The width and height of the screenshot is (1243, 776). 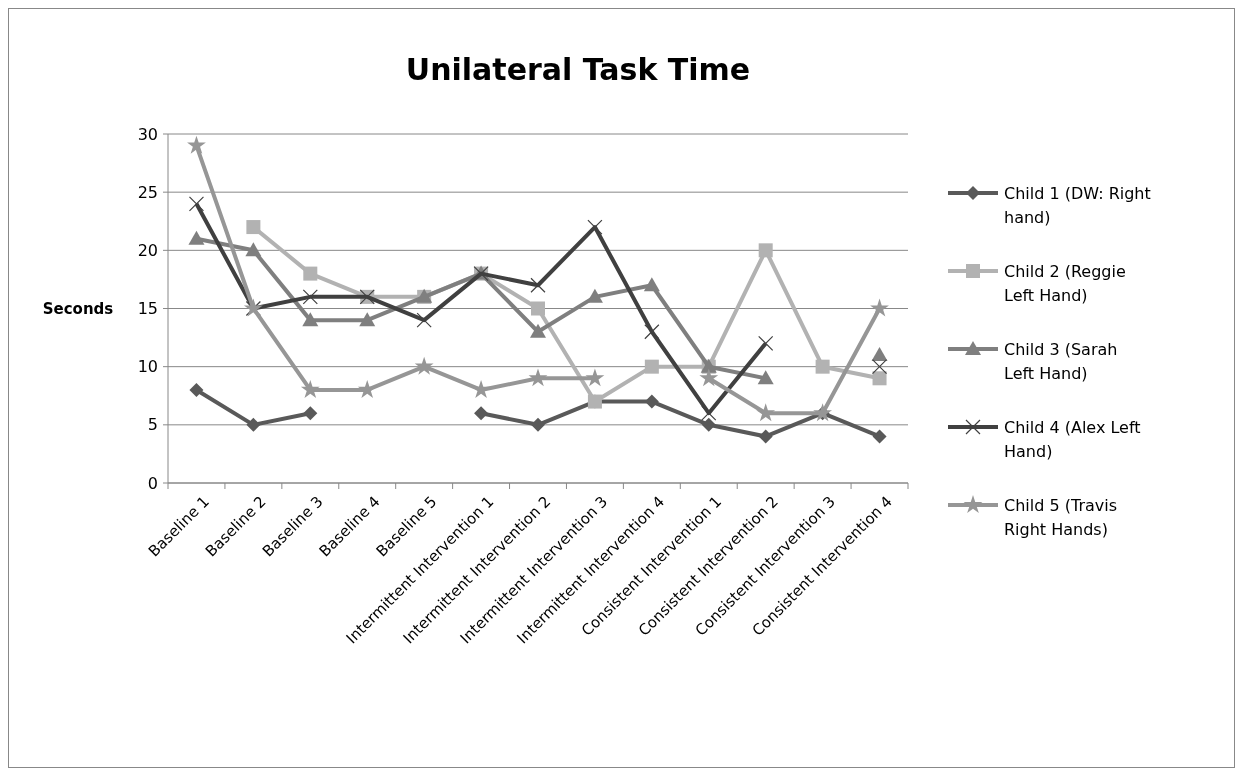 I want to click on y-tick-label: 20, so click(x=147, y=250).